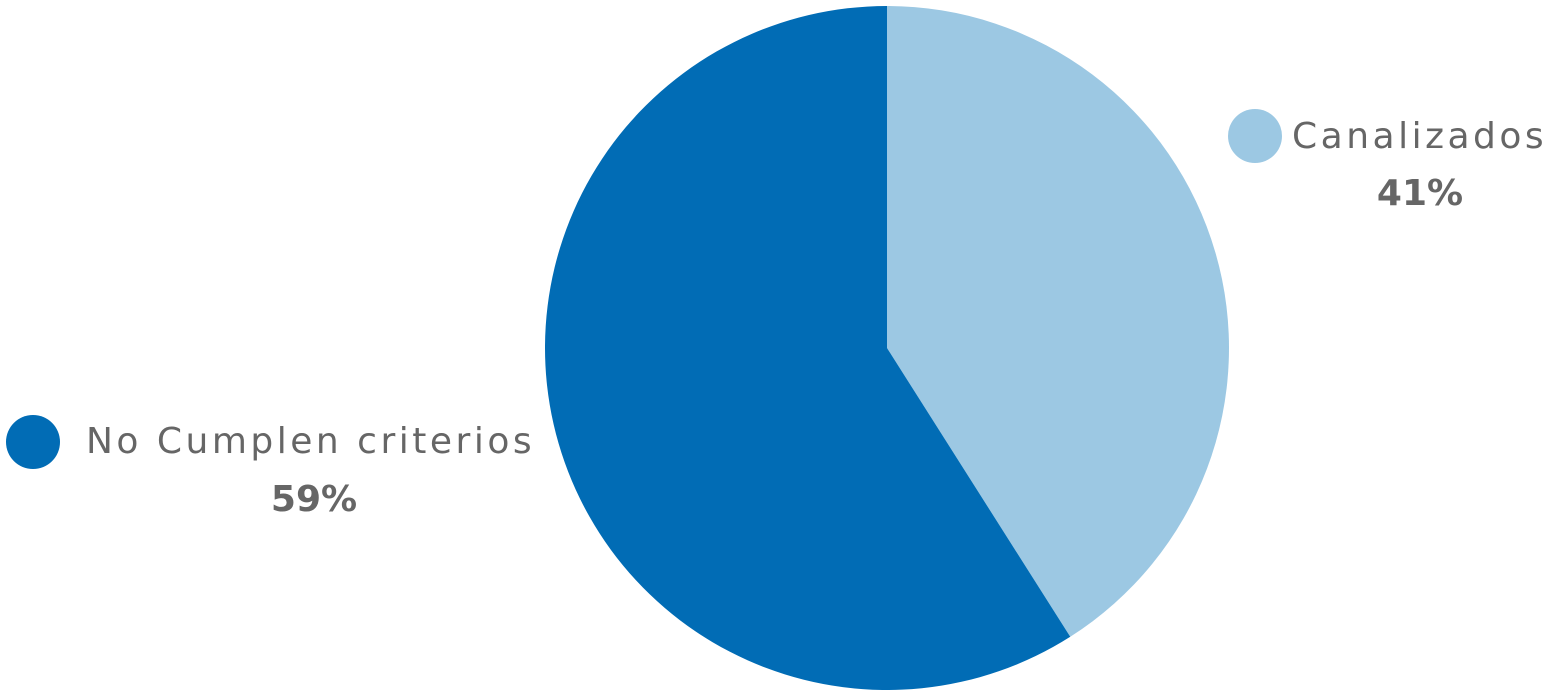  What do you see at coordinates (1255, 136) in the screenshot?
I see `legend-swatch-canalizados` at bounding box center [1255, 136].